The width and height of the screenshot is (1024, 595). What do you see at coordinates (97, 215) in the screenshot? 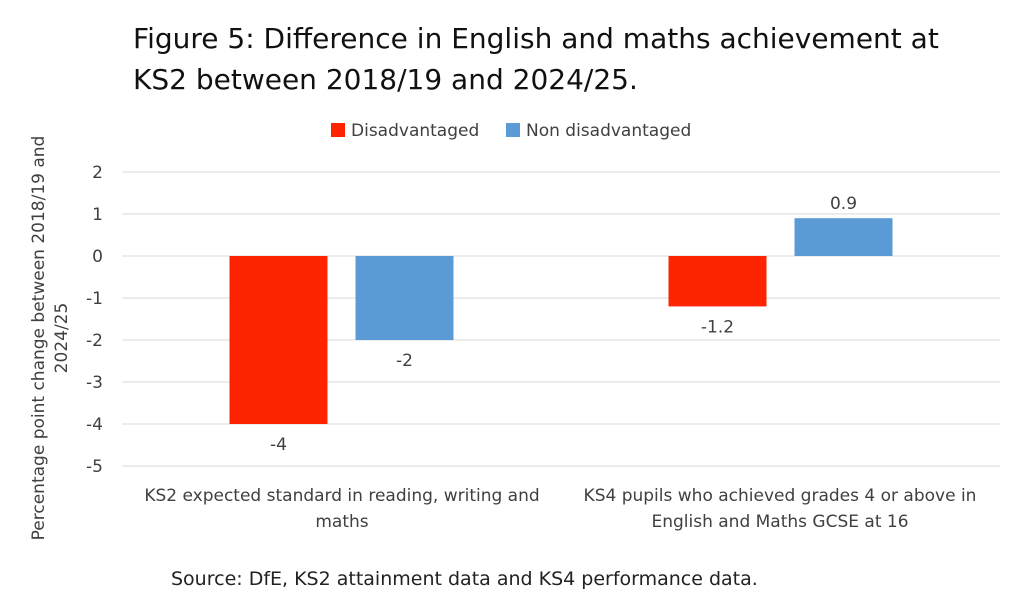
I see `y-tick-label: 1` at bounding box center [97, 215].